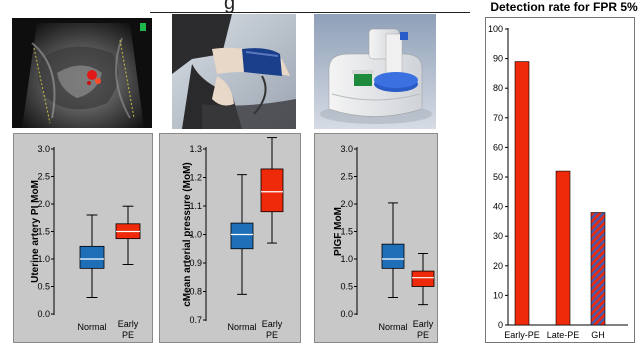 This screenshot has height=347, width=644. I want to click on x-tick-label: GH, so click(598, 335).